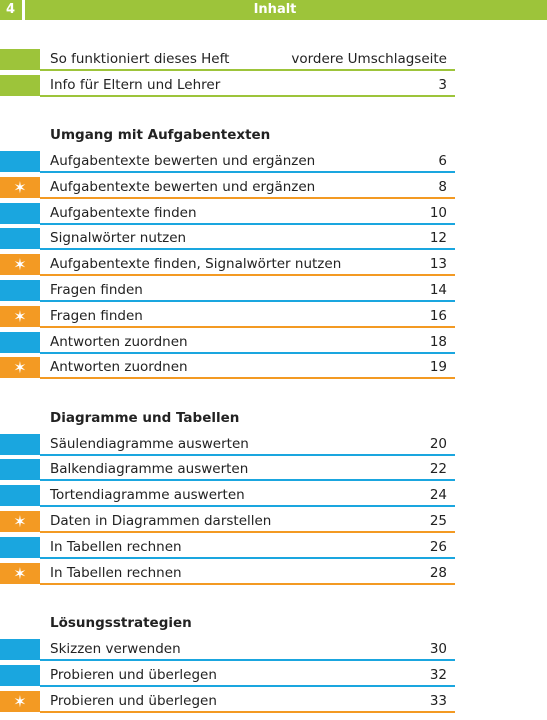  I want to click on row-label: Signalwörter nutzen, so click(118, 238).